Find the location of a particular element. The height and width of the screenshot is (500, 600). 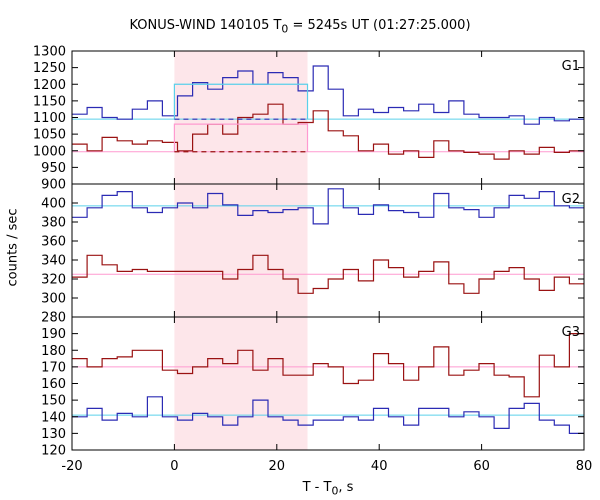

x-tick-label: 40 is located at coordinates (379, 466).